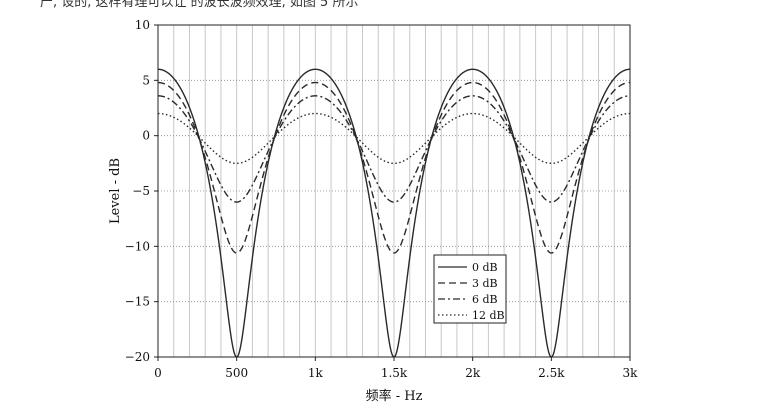 Image resolution: width=770 pixels, height=412 pixels. What do you see at coordinates (316, 373) in the screenshot?
I see `x-tick-label: 1k` at bounding box center [316, 373].